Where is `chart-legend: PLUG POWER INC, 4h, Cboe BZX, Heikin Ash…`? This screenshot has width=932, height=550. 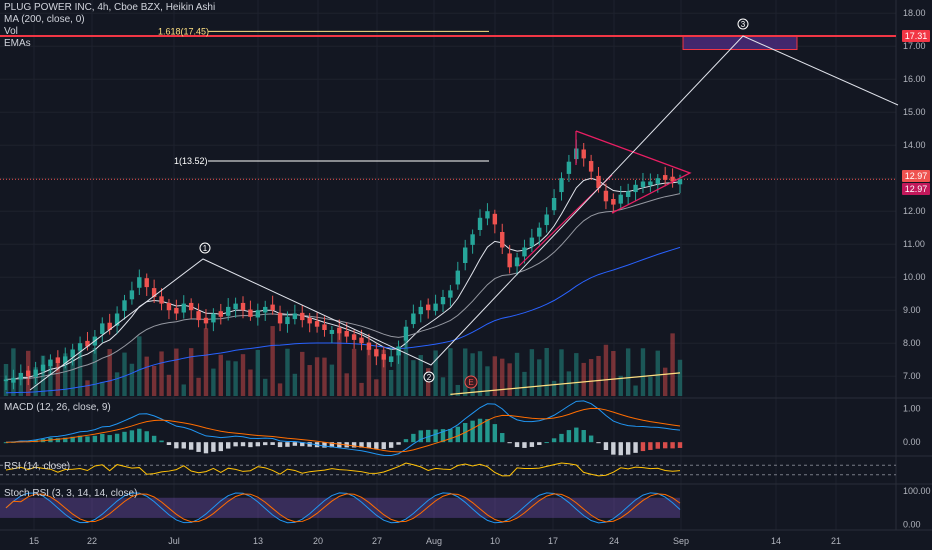 chart-legend: PLUG POWER INC, 4h, Cboe BZX, Heikin Ash… is located at coordinates (109, 26).